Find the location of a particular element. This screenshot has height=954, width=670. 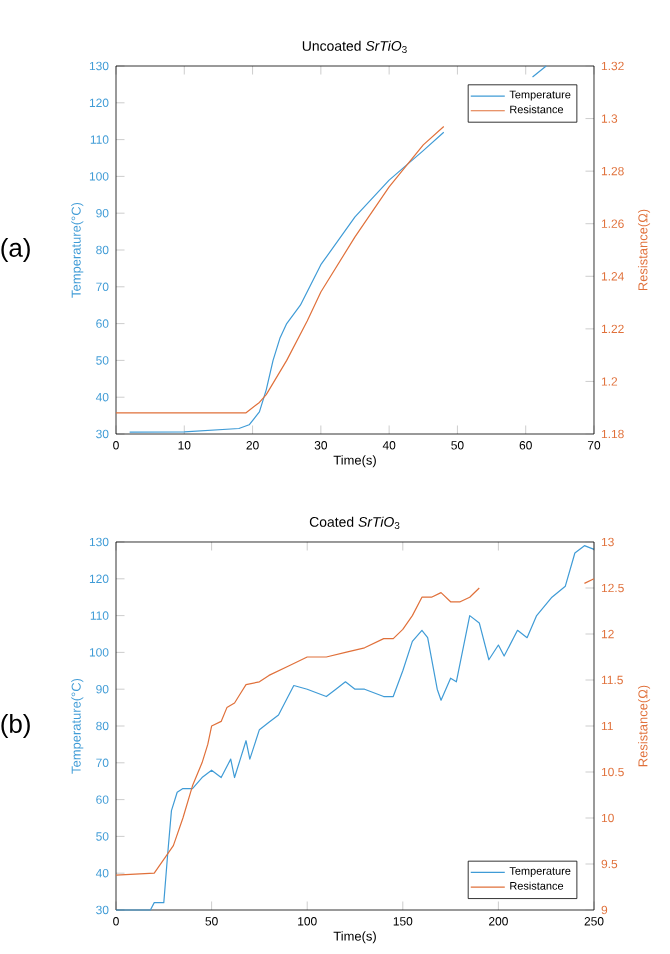

text: (a) is located at coordinates (15, 250).